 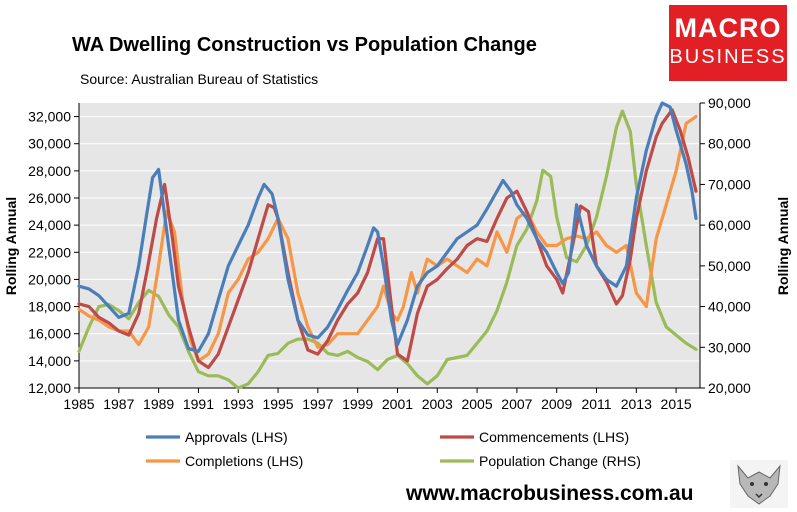 What do you see at coordinates (554, 437) in the screenshot?
I see `legend-label-commencements: Commencements (LHS)` at bounding box center [554, 437].